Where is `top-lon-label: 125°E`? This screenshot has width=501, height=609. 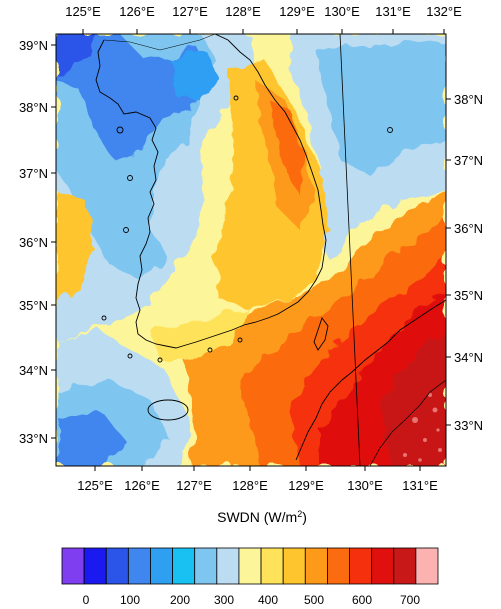 top-lon-label: 125°E is located at coordinates (83, 11).